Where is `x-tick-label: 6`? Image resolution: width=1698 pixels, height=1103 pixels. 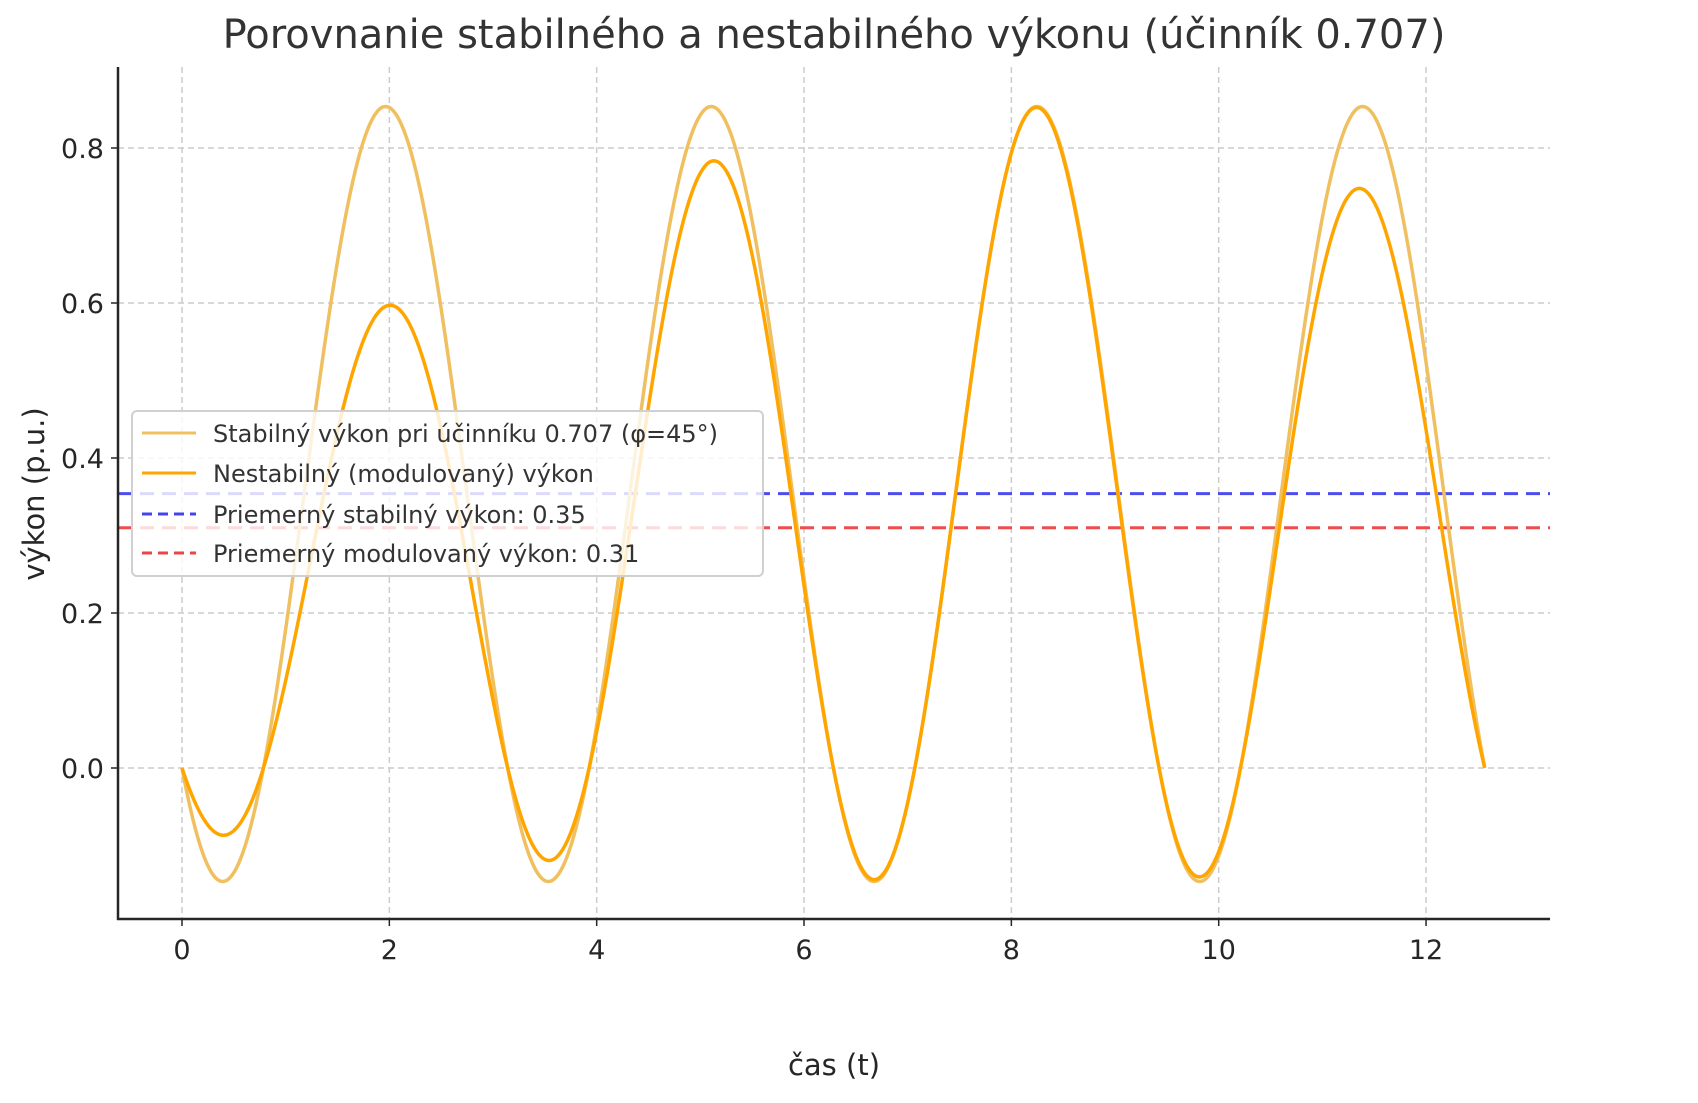 x-tick-label: 6 is located at coordinates (803, 950).